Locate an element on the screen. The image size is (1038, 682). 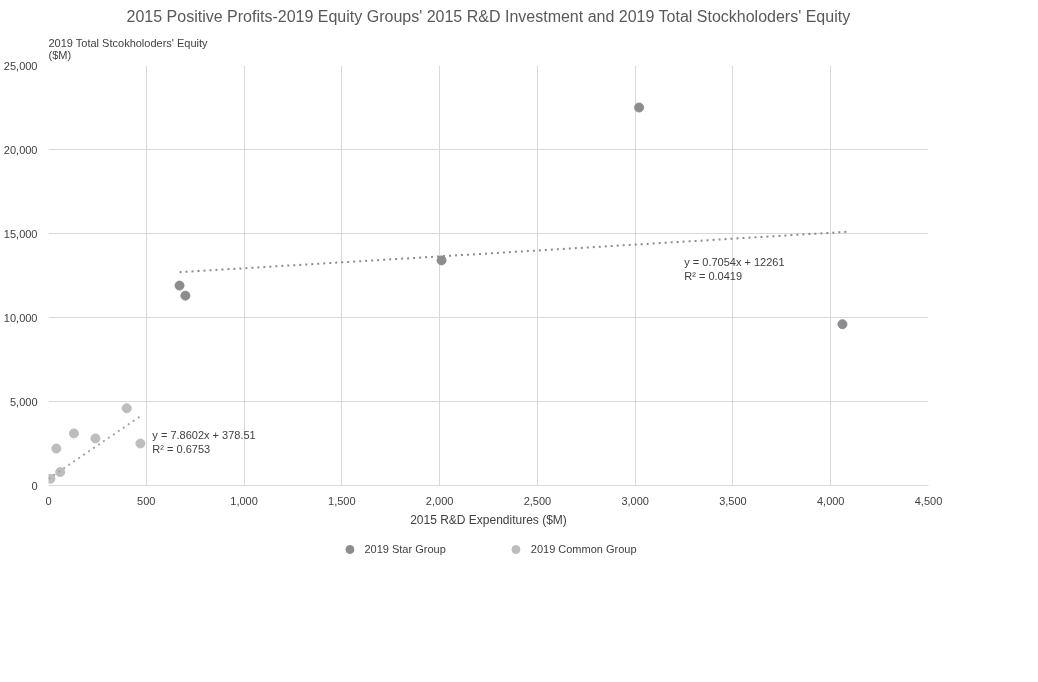
x-tick-label: 1,000 is located at coordinates (244, 500).